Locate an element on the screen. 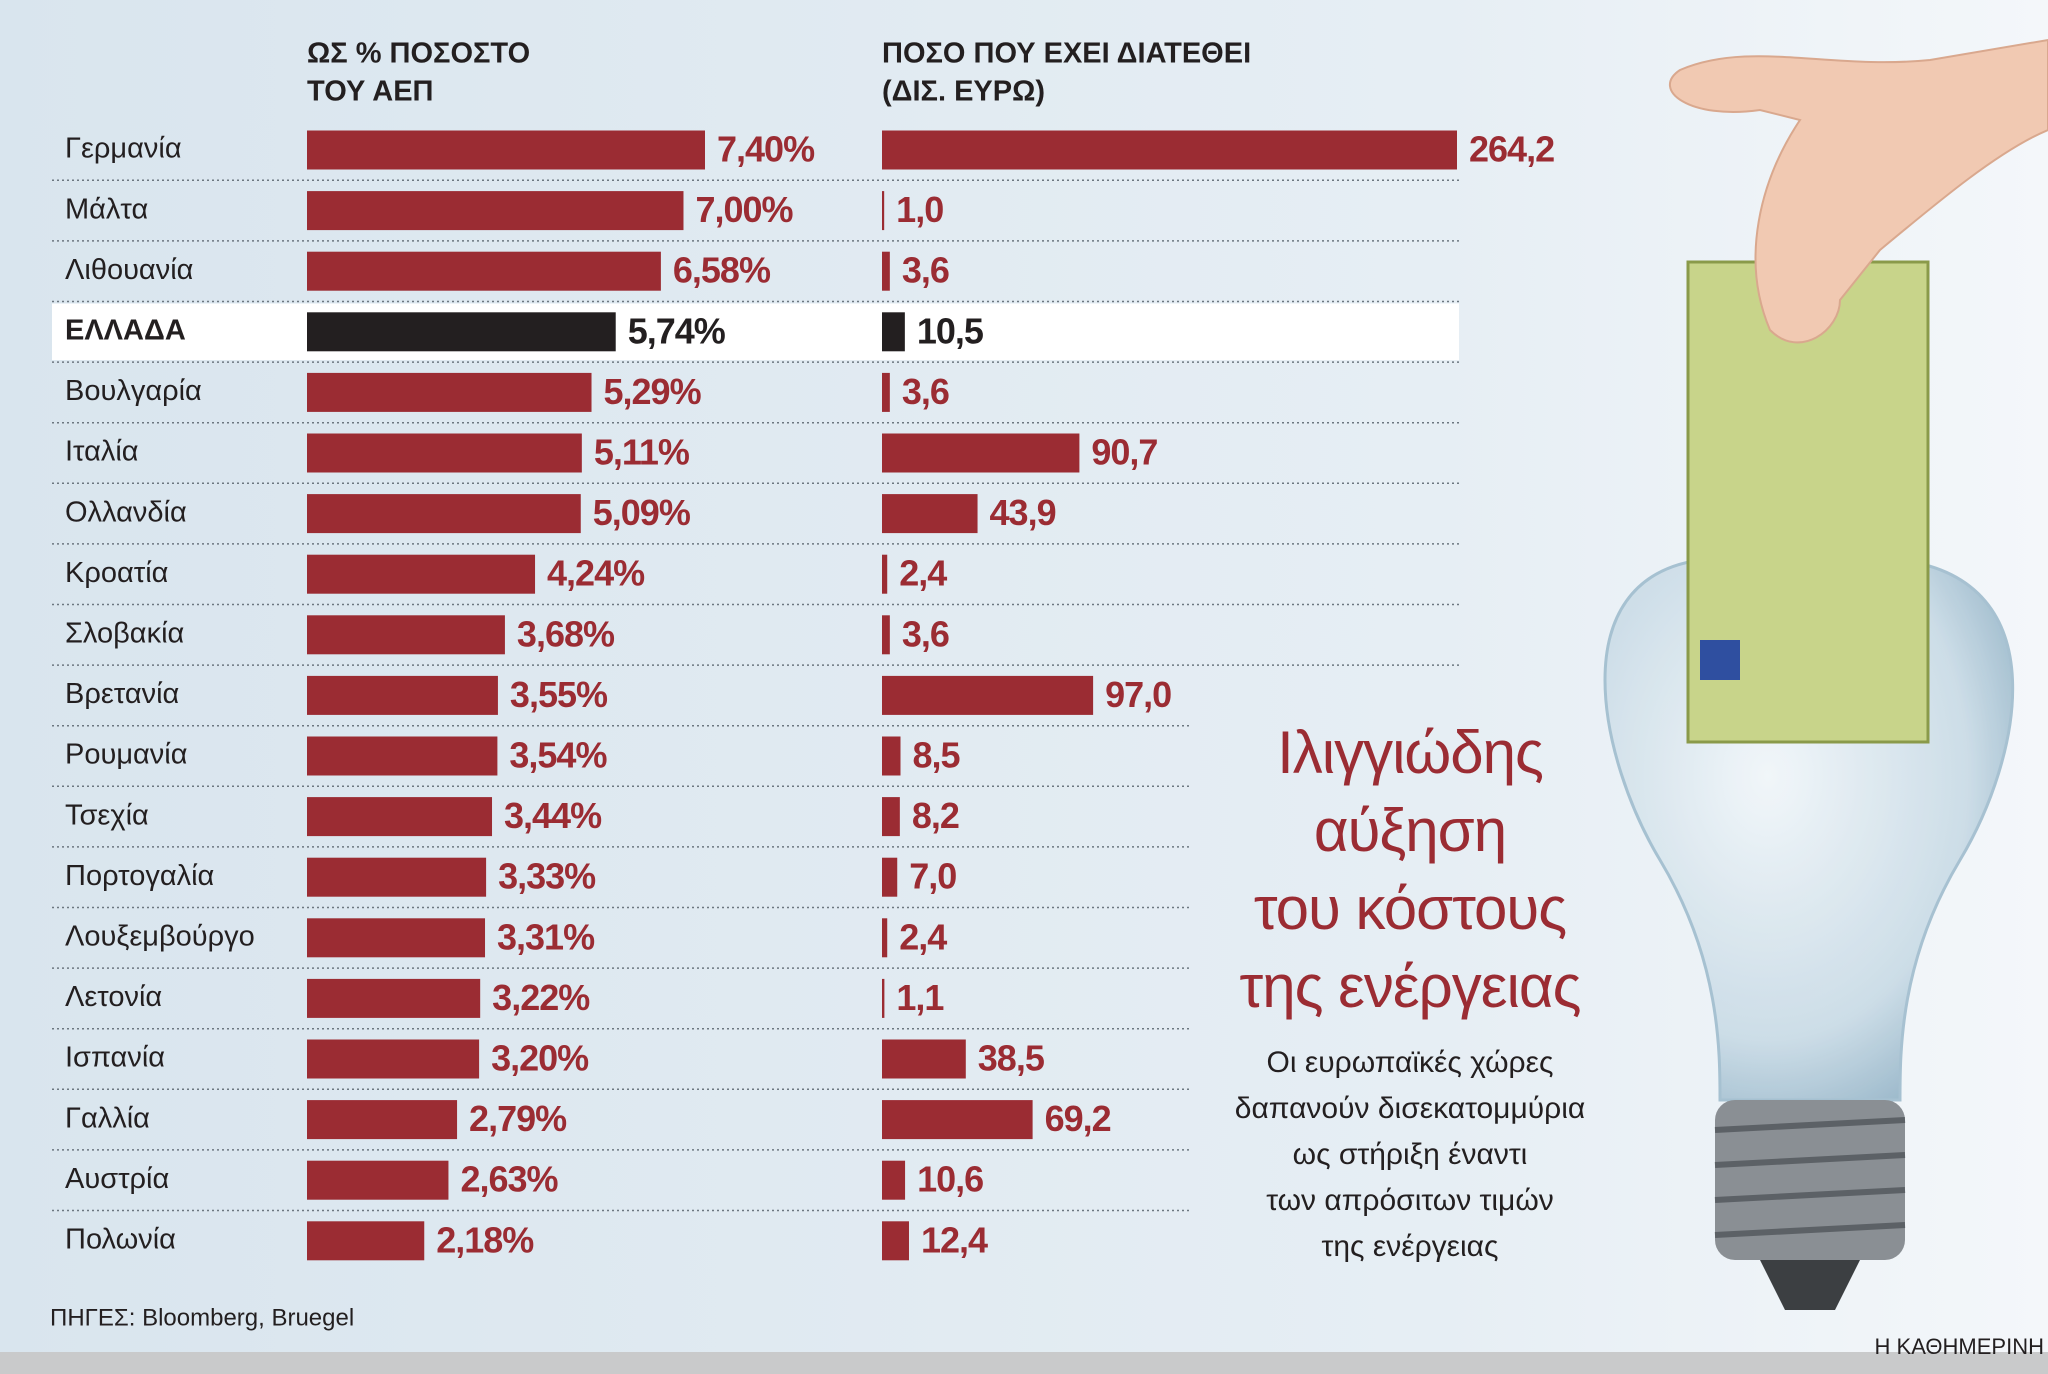  value-label: 38,5 is located at coordinates (1011, 1058).